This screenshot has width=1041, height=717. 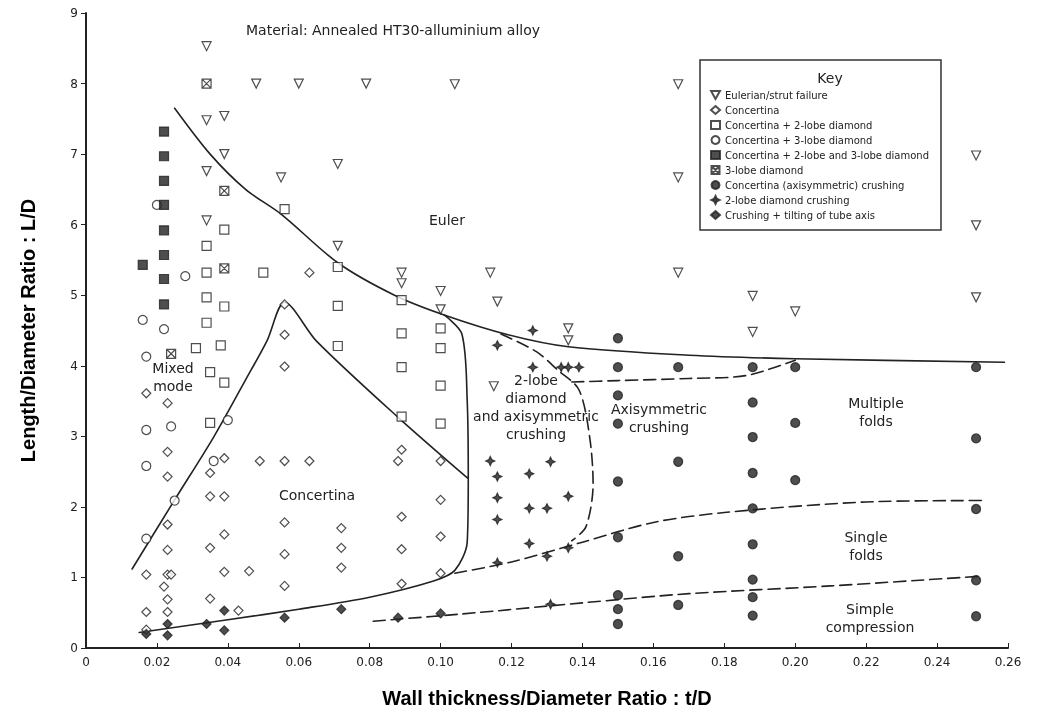 I want to click on annotation: Euler, so click(x=447, y=220).